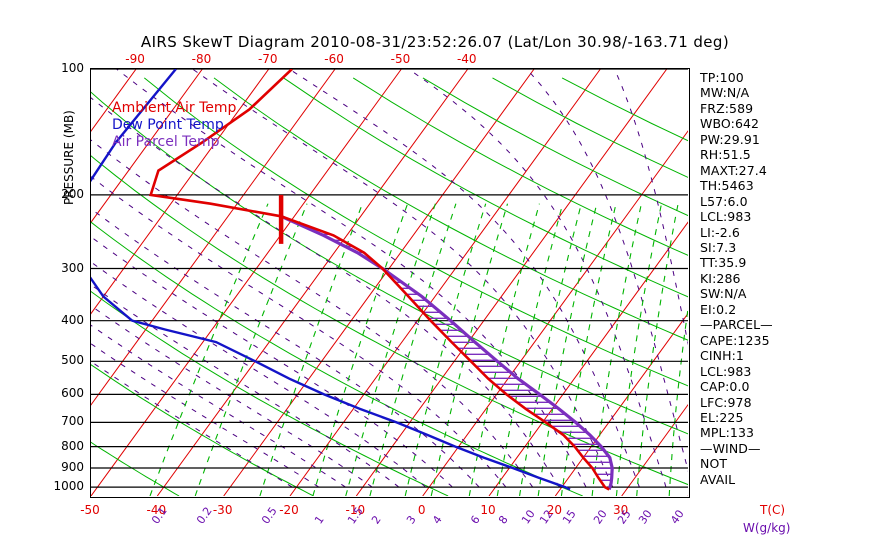  What do you see at coordinates (570, 517) in the screenshot?
I see `mixing-ratio-tick-15: 15` at bounding box center [570, 517].